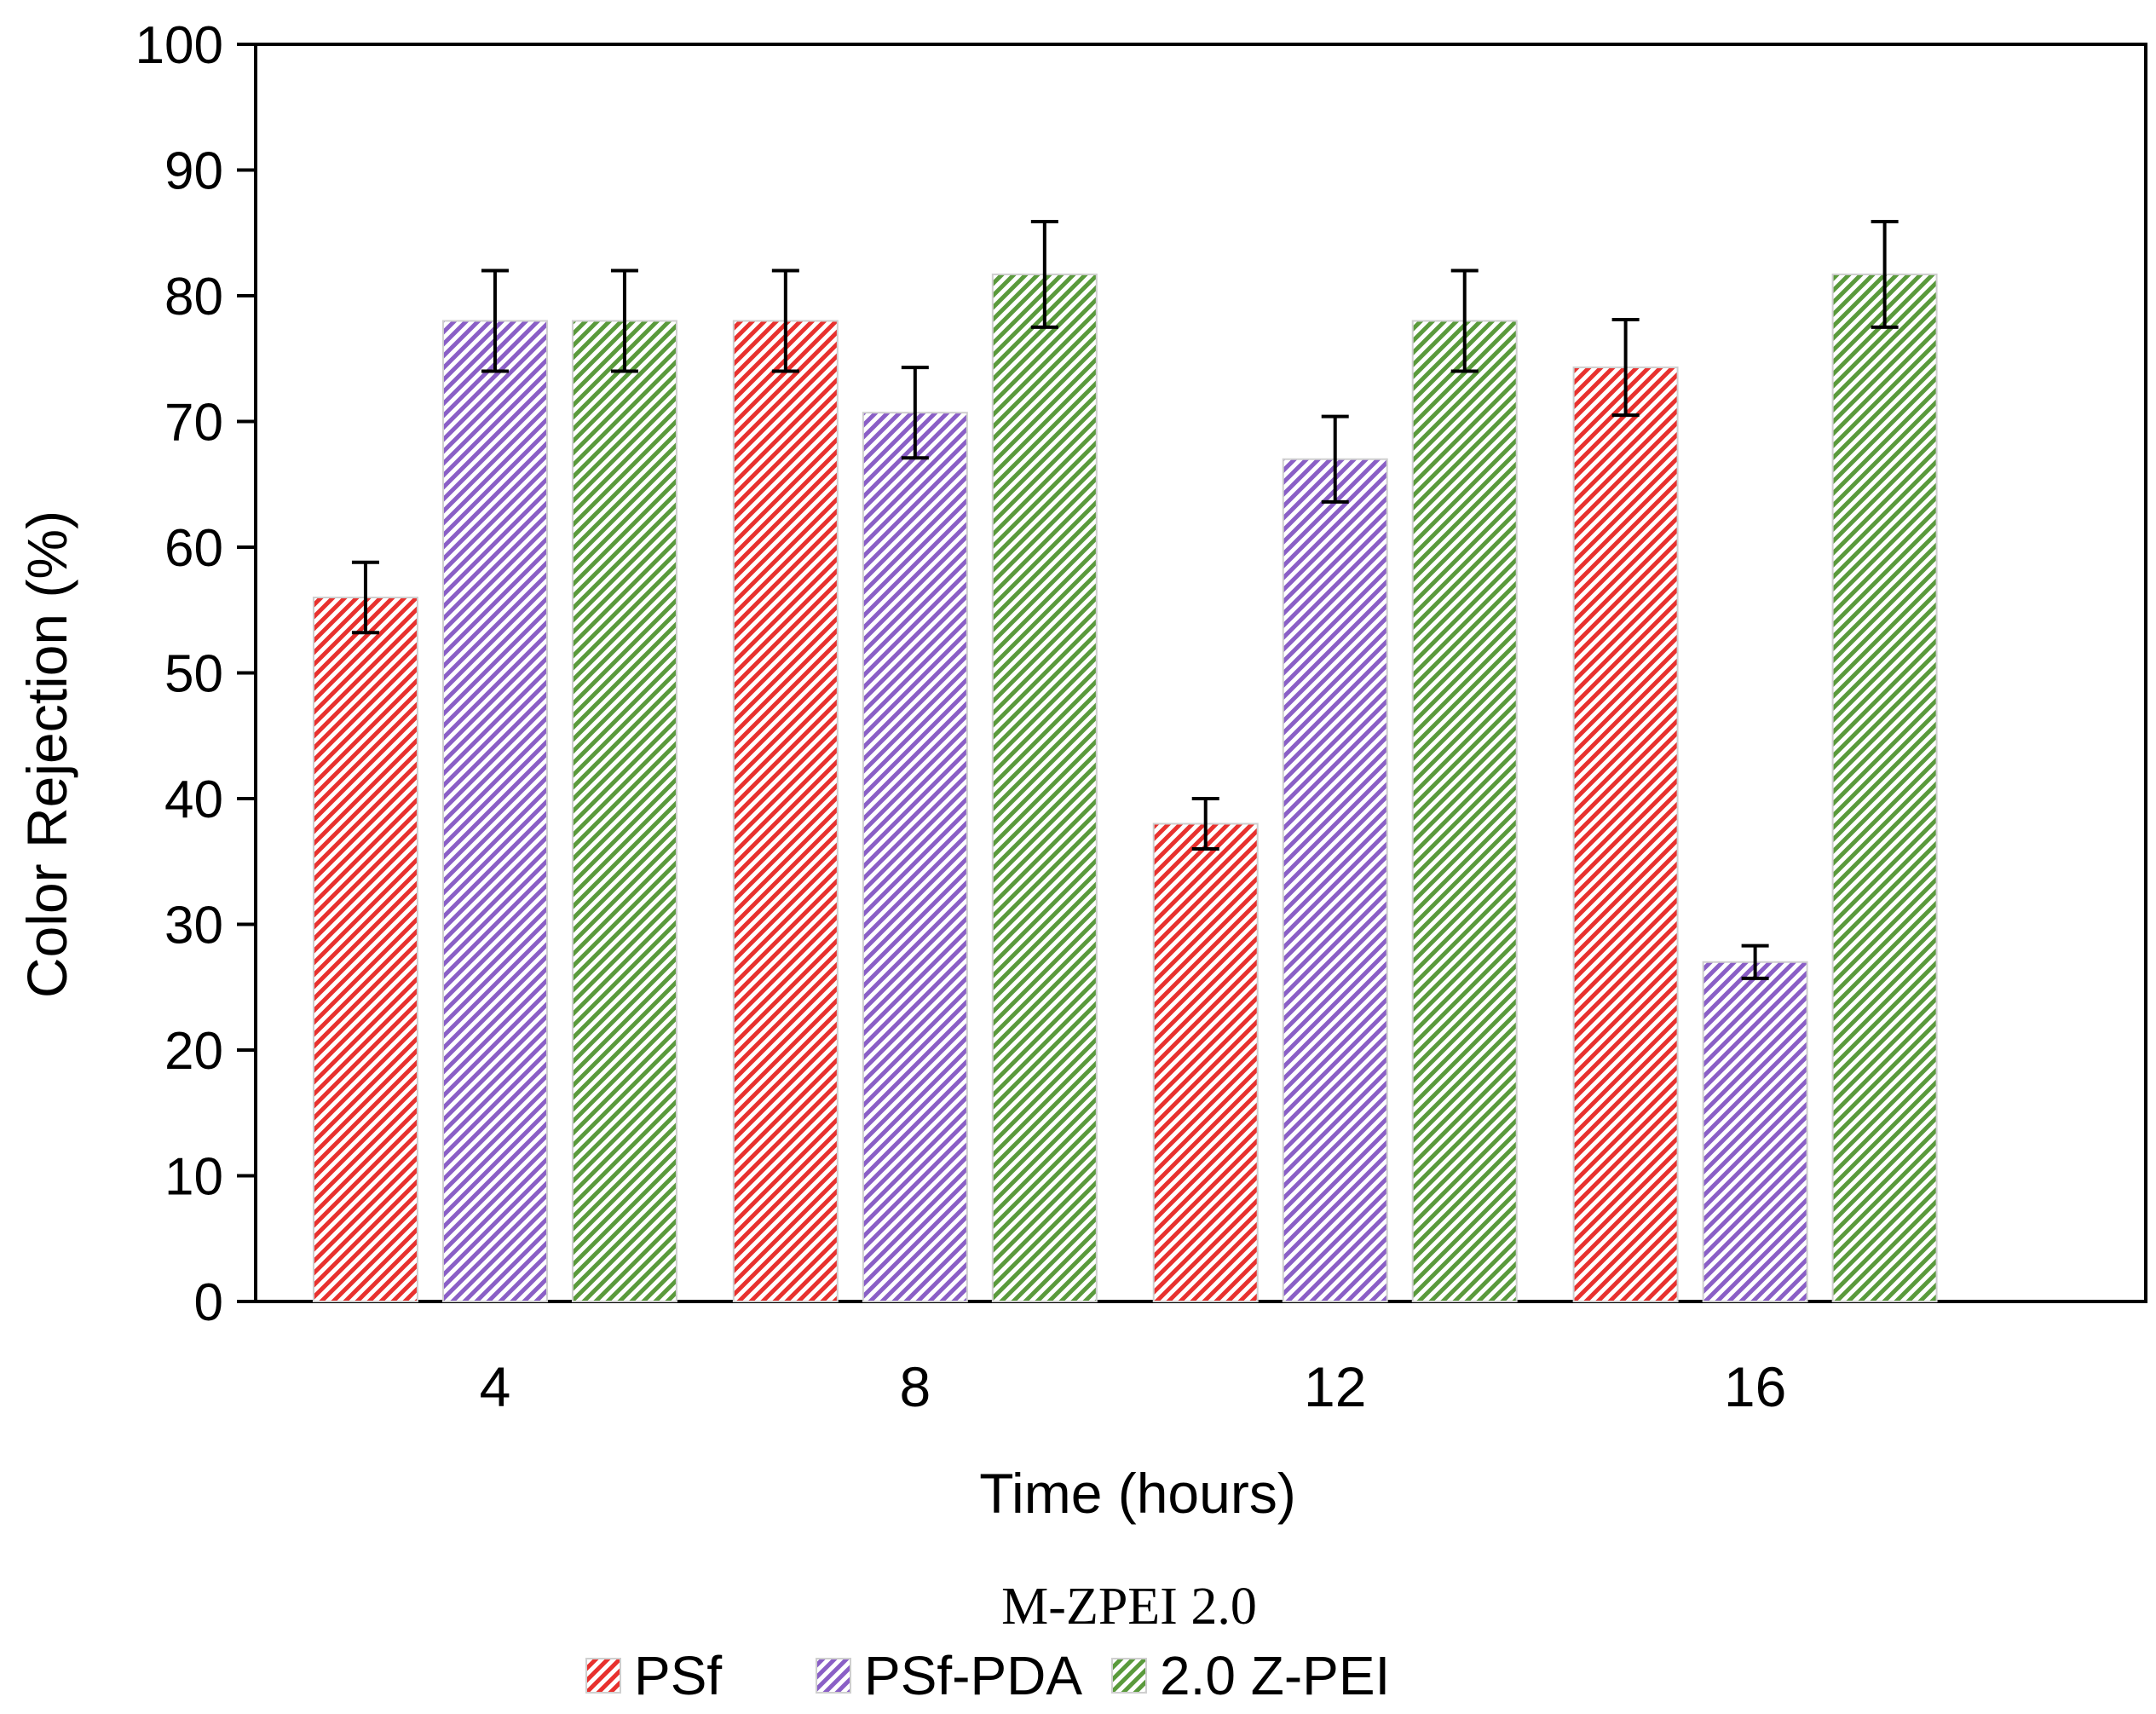 This screenshot has height=1714, width=2156. I want to click on y-tick-label: 60, so click(193, 548).